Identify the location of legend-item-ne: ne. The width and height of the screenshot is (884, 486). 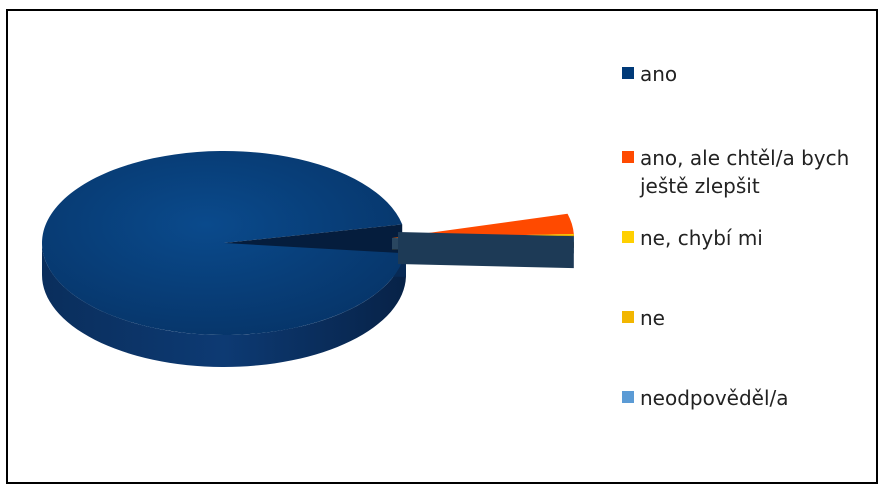
(751, 318).